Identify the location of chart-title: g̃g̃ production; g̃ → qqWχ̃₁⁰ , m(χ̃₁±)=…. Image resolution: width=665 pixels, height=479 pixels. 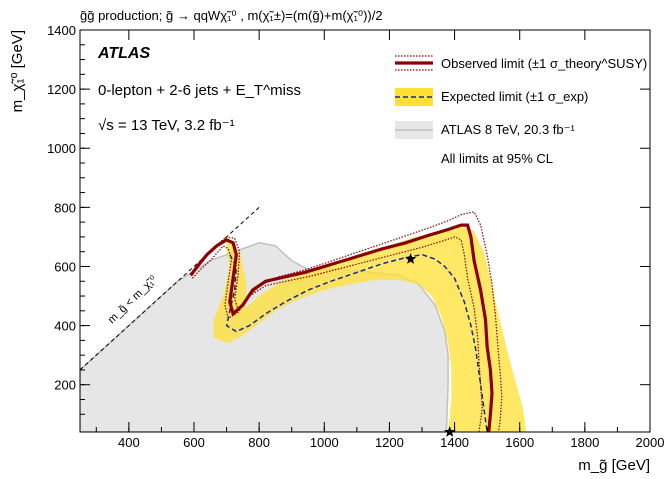
(231, 15).